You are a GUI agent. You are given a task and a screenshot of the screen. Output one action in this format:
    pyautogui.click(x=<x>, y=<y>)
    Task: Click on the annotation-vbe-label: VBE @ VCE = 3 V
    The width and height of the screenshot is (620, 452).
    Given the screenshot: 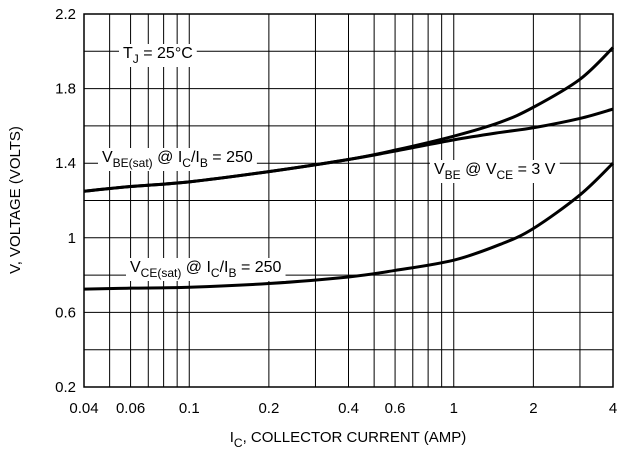 What is the action you would take?
    pyautogui.click(x=495, y=171)
    